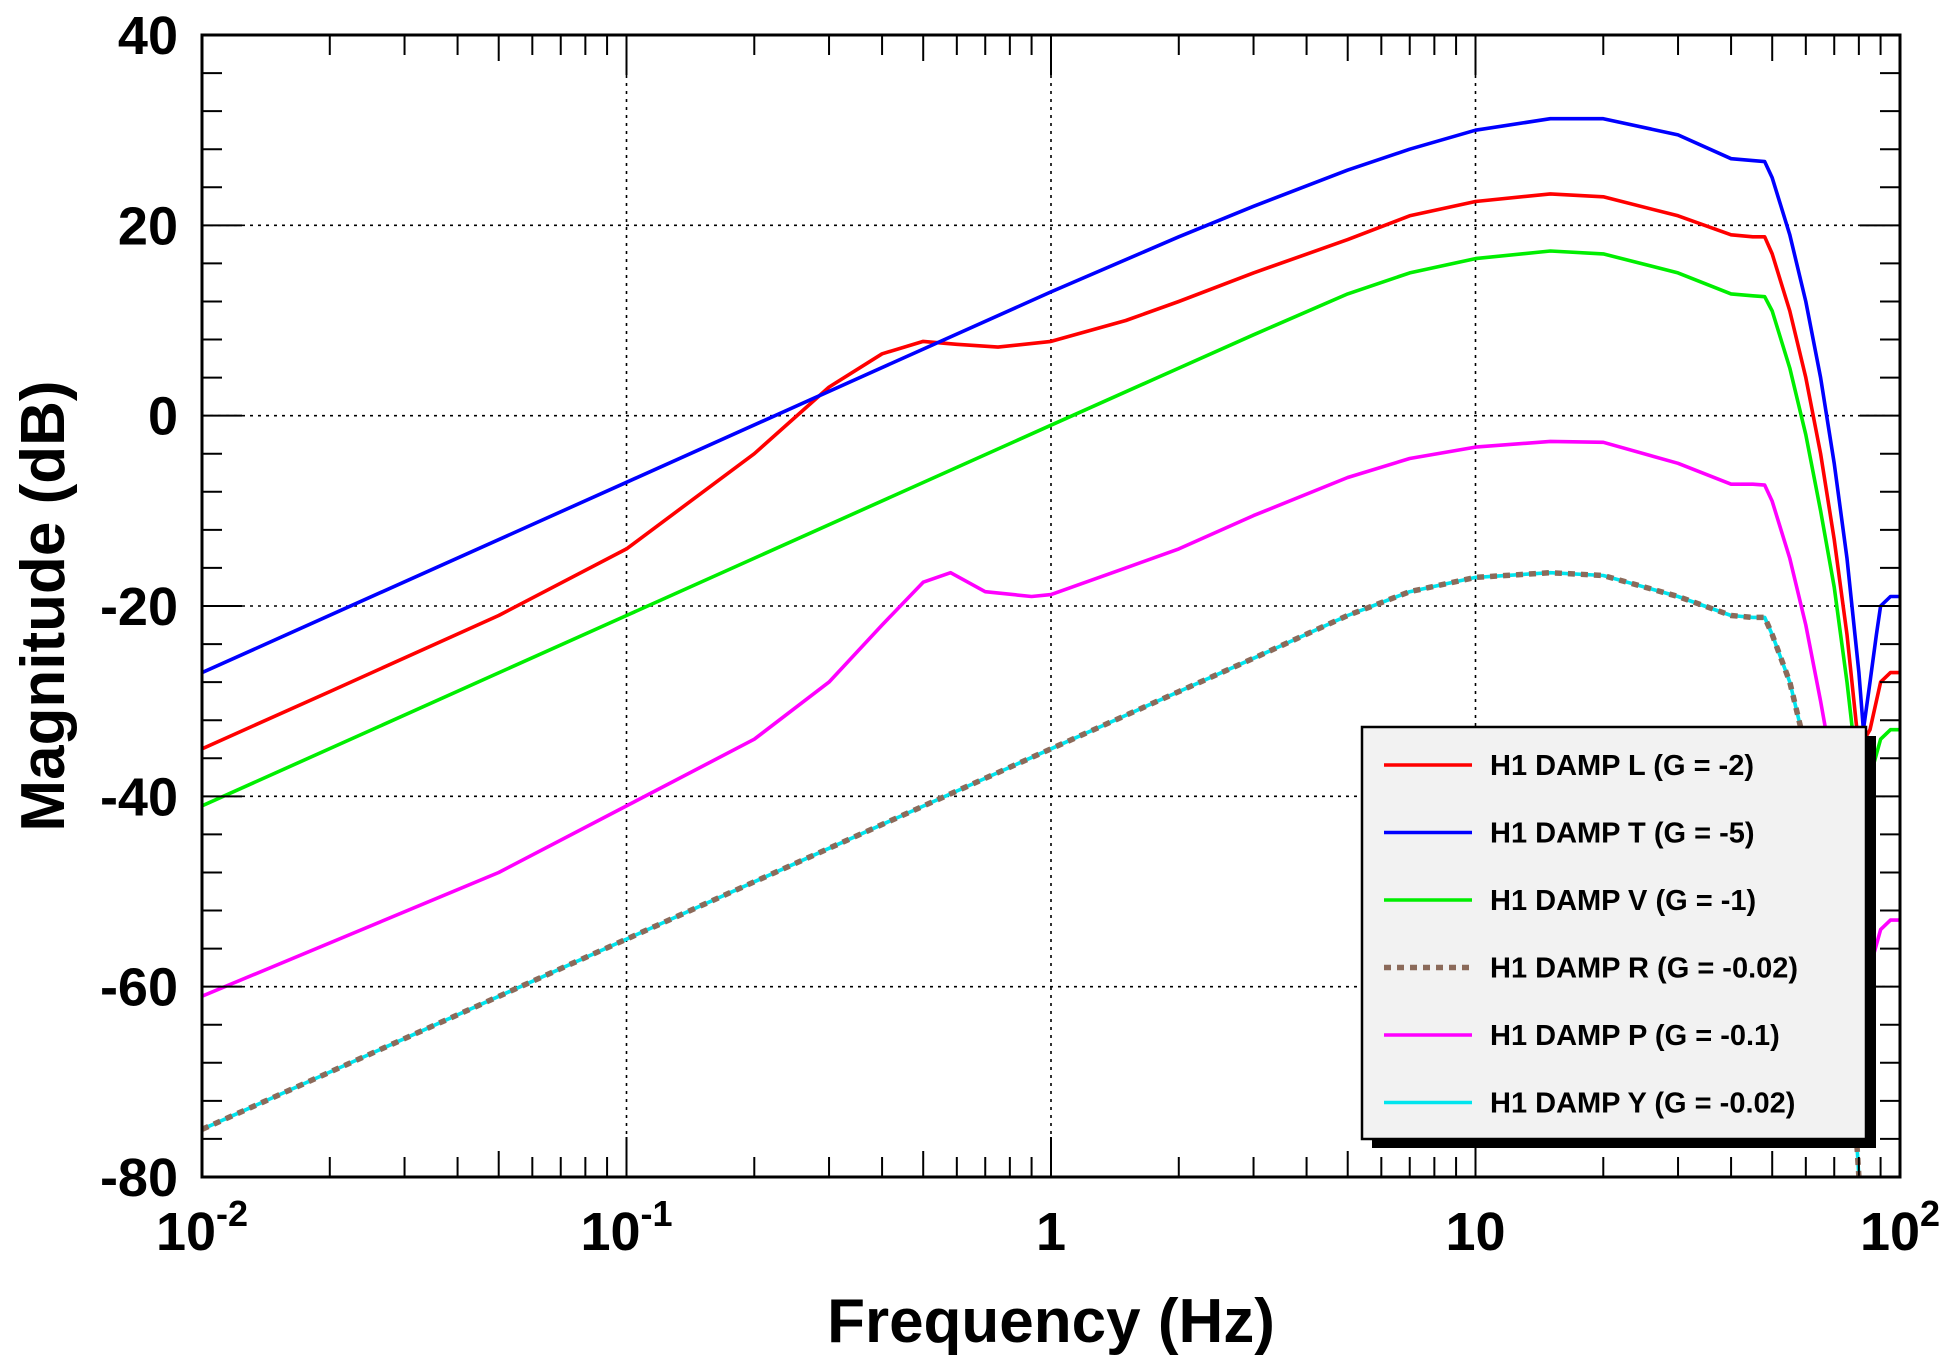  What do you see at coordinates (1644, 969) in the screenshot?
I see `legend-label: H1 DAMP R (G = -0.02)` at bounding box center [1644, 969].